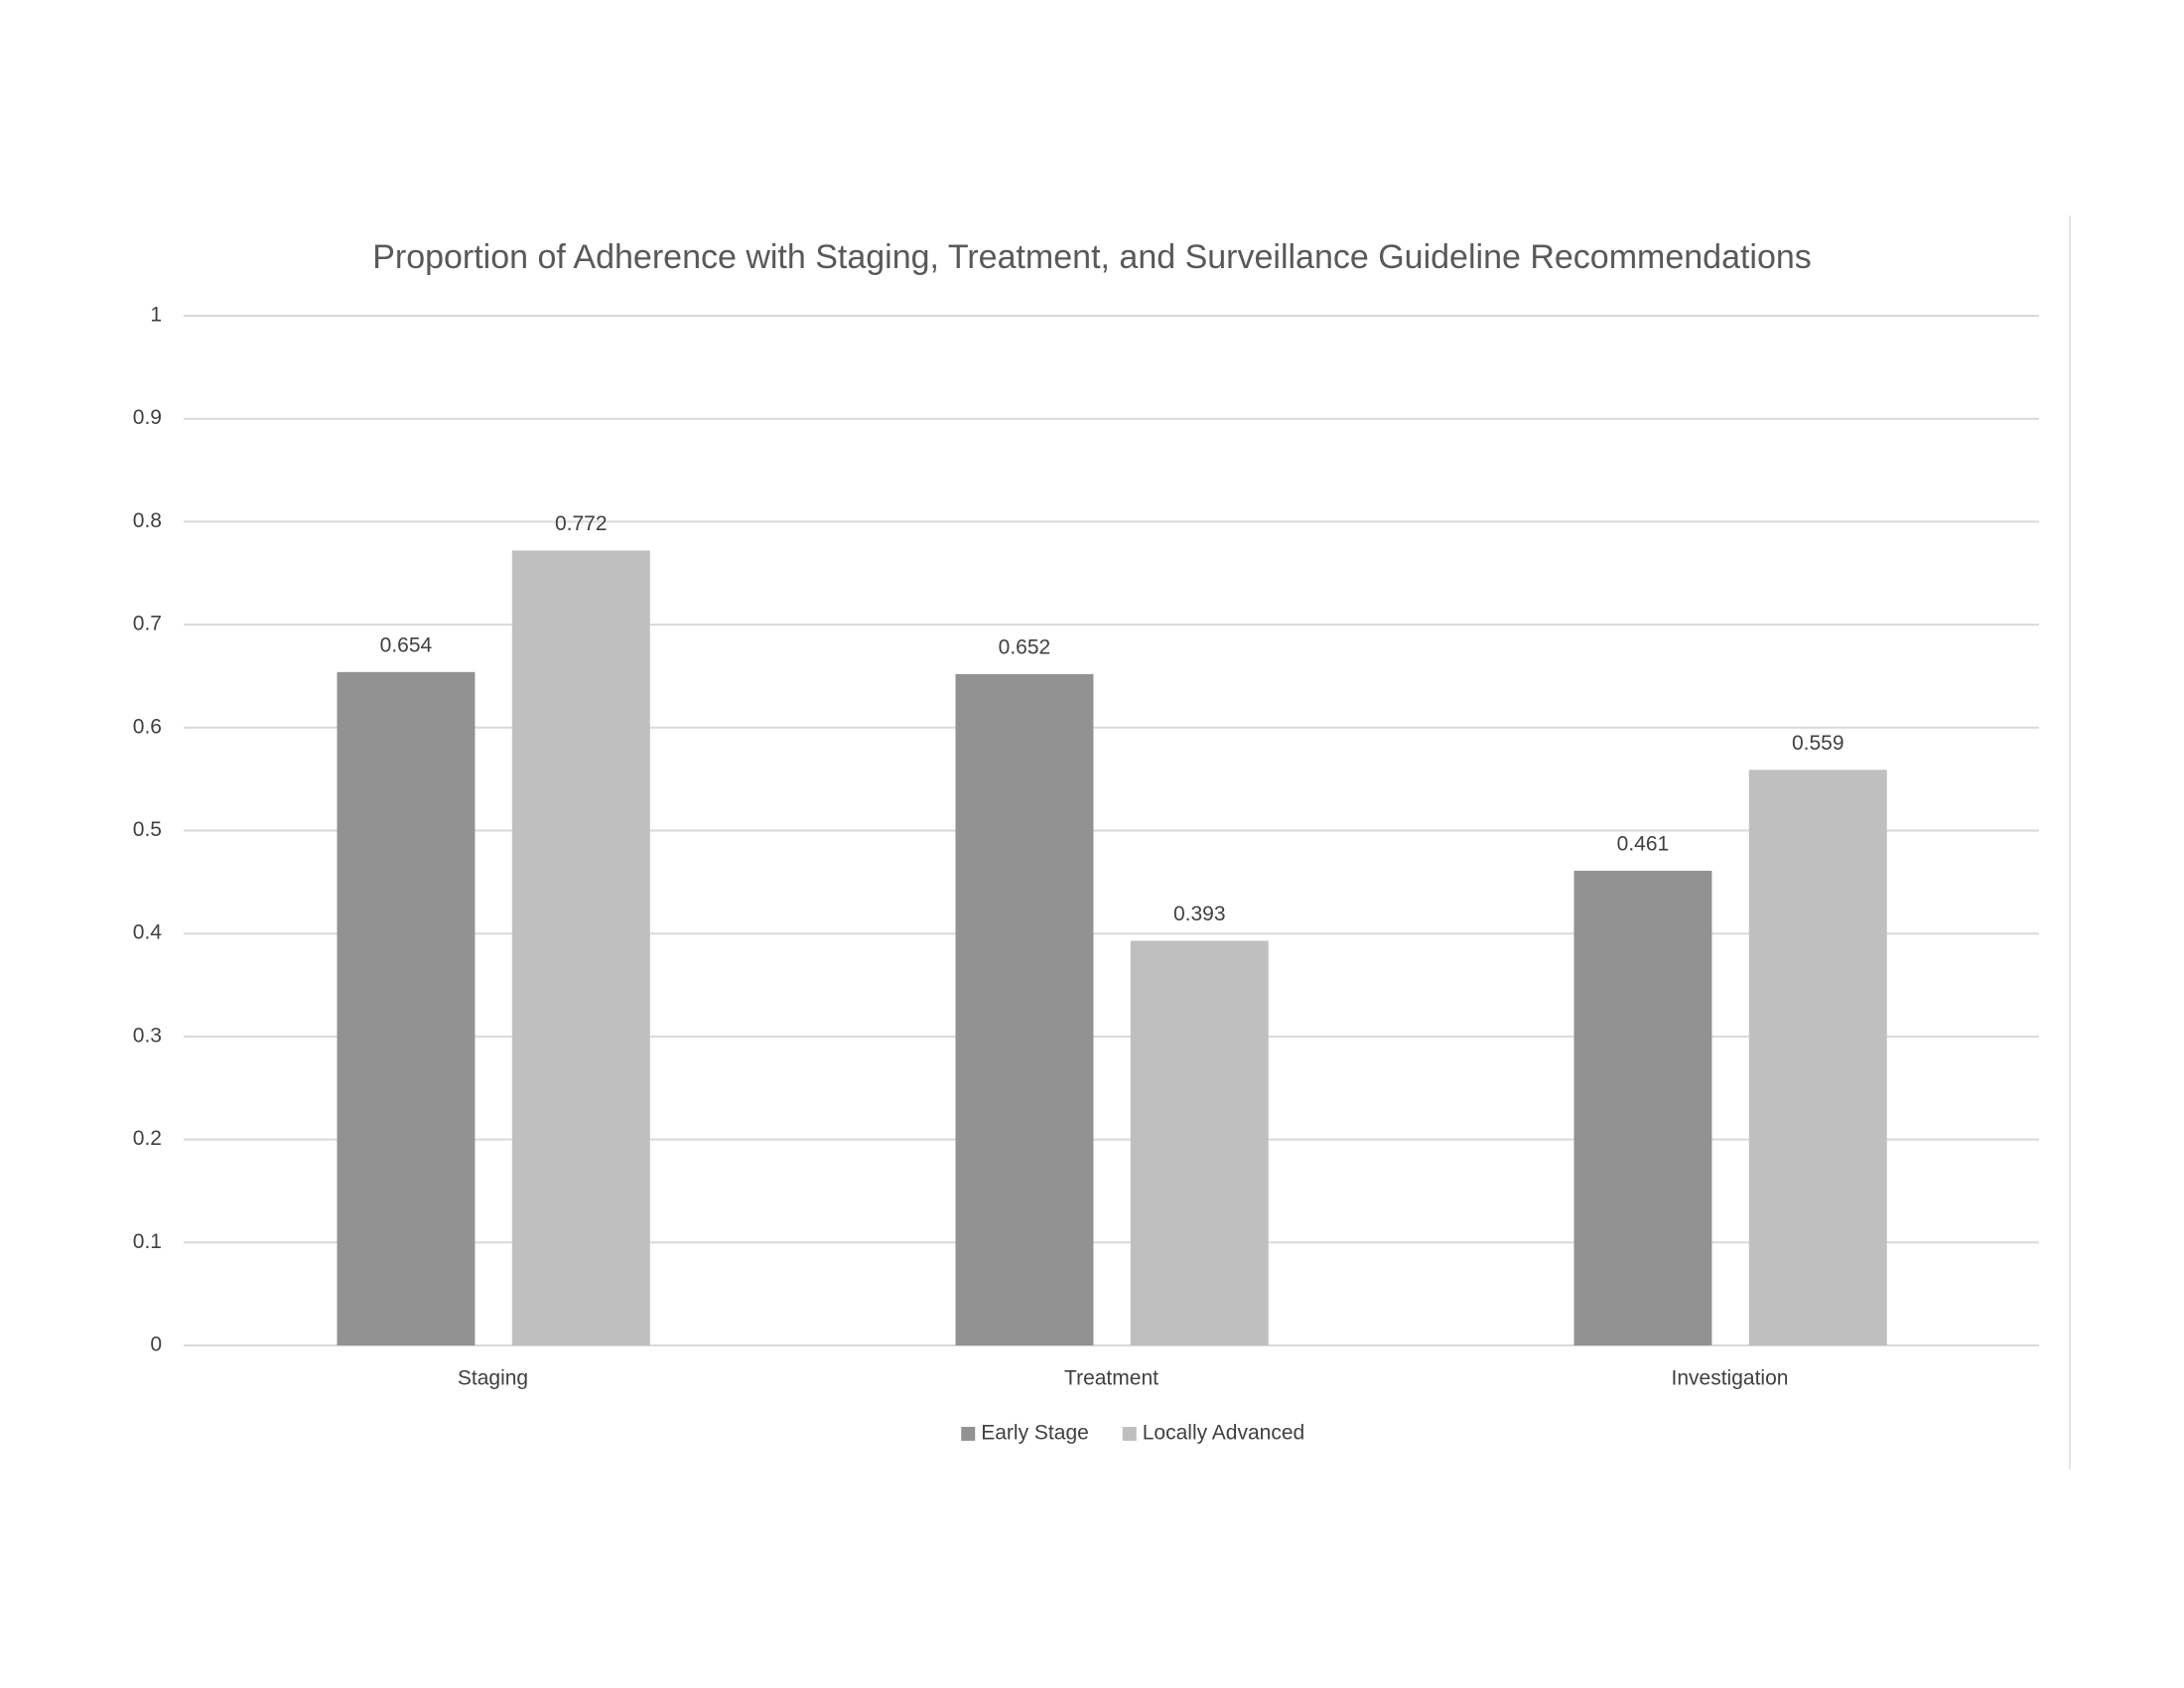 The image size is (2184, 1688). What do you see at coordinates (147, 1035) in the screenshot?
I see `y-tick-label: 0.3` at bounding box center [147, 1035].